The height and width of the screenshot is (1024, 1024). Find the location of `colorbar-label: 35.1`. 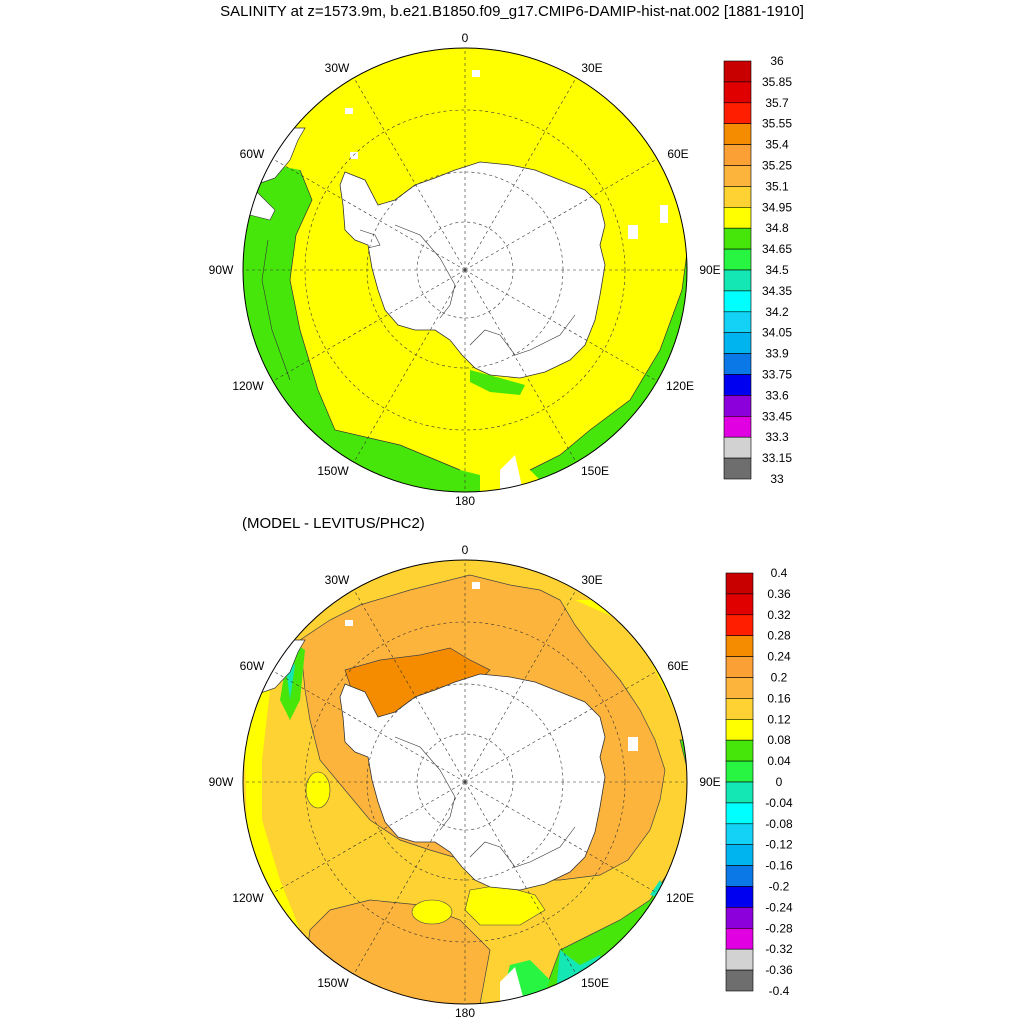

colorbar-label: 35.1 is located at coordinates (777, 186).